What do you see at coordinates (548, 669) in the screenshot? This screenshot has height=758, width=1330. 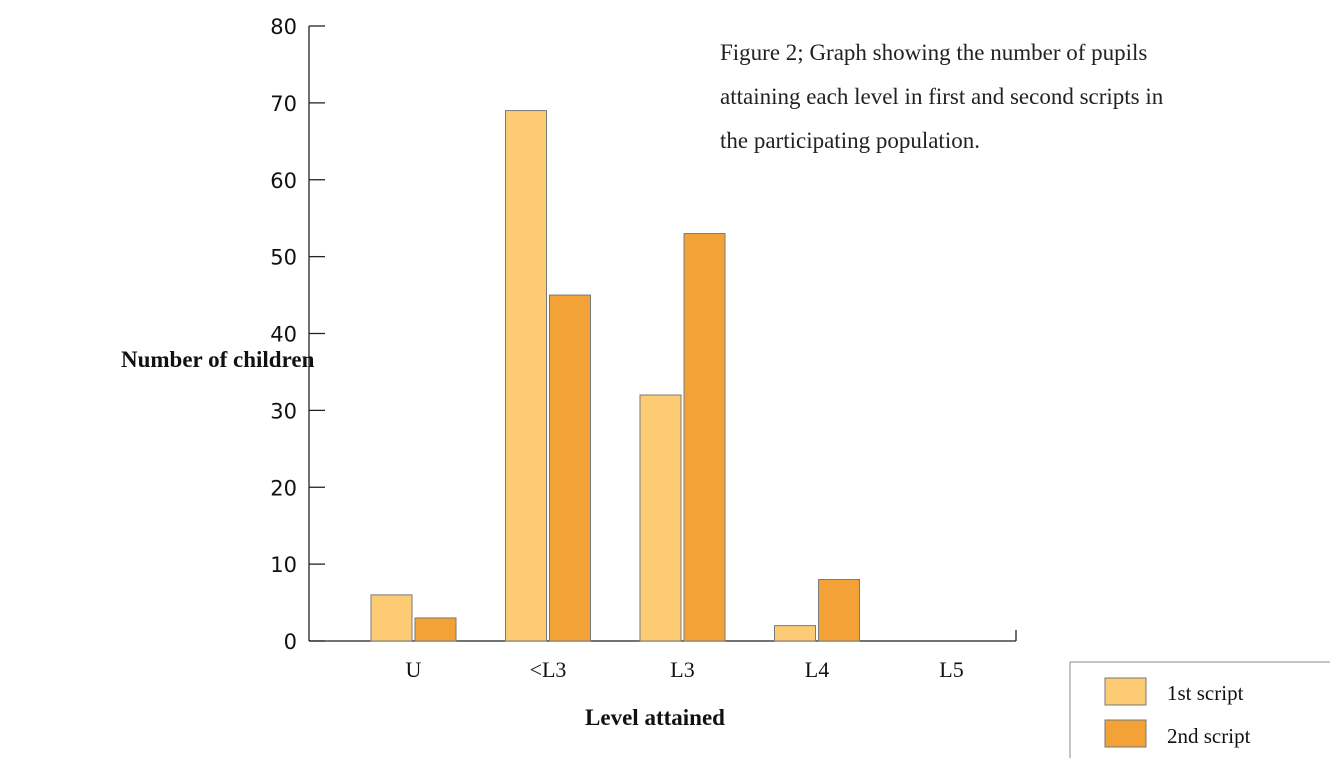 I see `x-tick-label: <L3` at bounding box center [548, 669].